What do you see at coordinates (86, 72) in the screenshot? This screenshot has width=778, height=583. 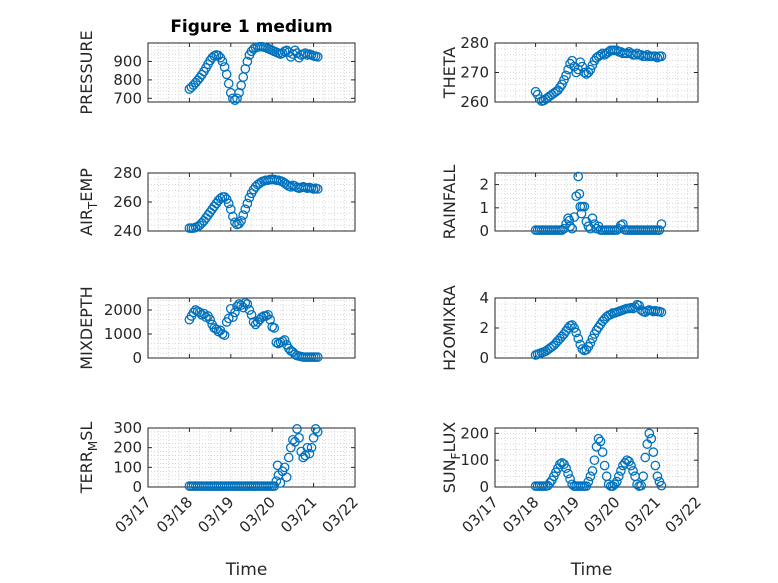 I see `y-axis-label-part: PRESSURE` at bounding box center [86, 72].